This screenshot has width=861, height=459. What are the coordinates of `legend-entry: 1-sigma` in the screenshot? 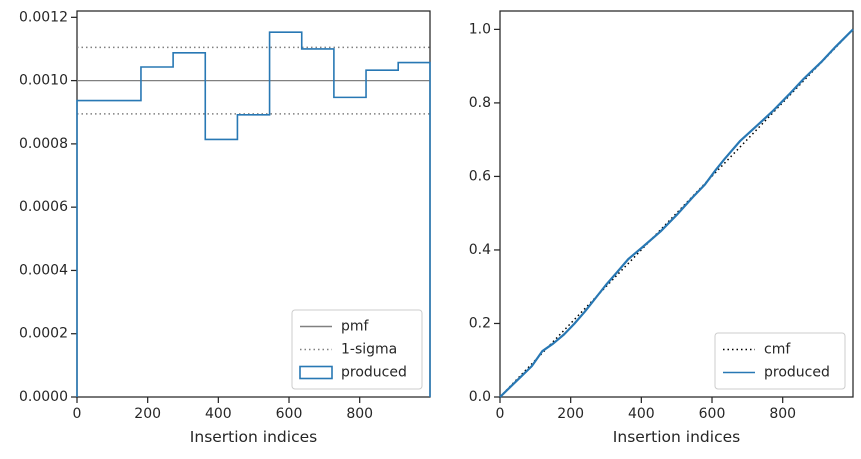 It's located at (348, 350).